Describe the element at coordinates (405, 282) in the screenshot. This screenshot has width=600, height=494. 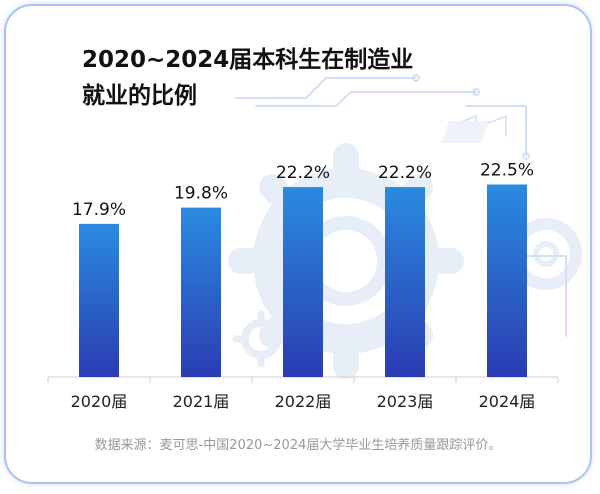
I see `bar-2023届` at that location.